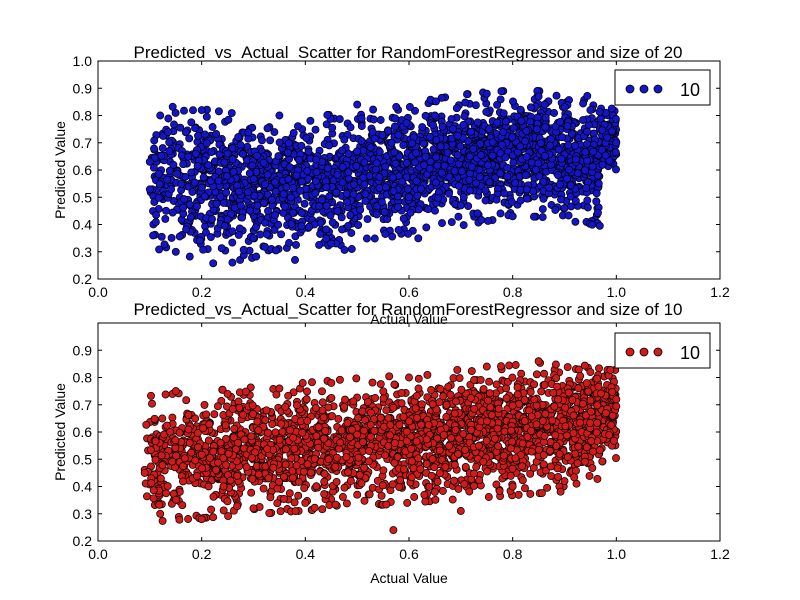 This screenshot has height=600, width=800. What do you see at coordinates (513, 292) in the screenshot?
I see `x-tick-label: 0.8` at bounding box center [513, 292].